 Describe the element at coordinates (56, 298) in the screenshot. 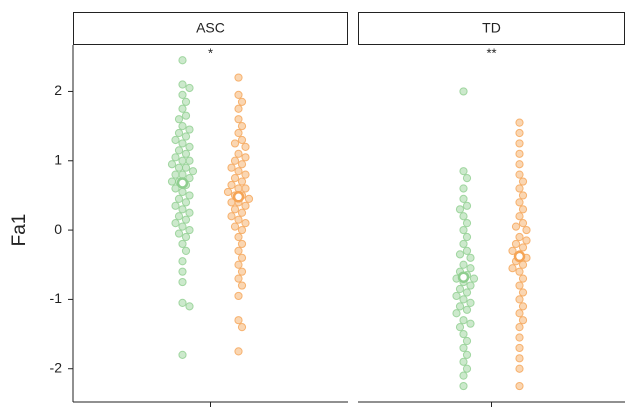

I see `y-tick-label: -1` at that location.